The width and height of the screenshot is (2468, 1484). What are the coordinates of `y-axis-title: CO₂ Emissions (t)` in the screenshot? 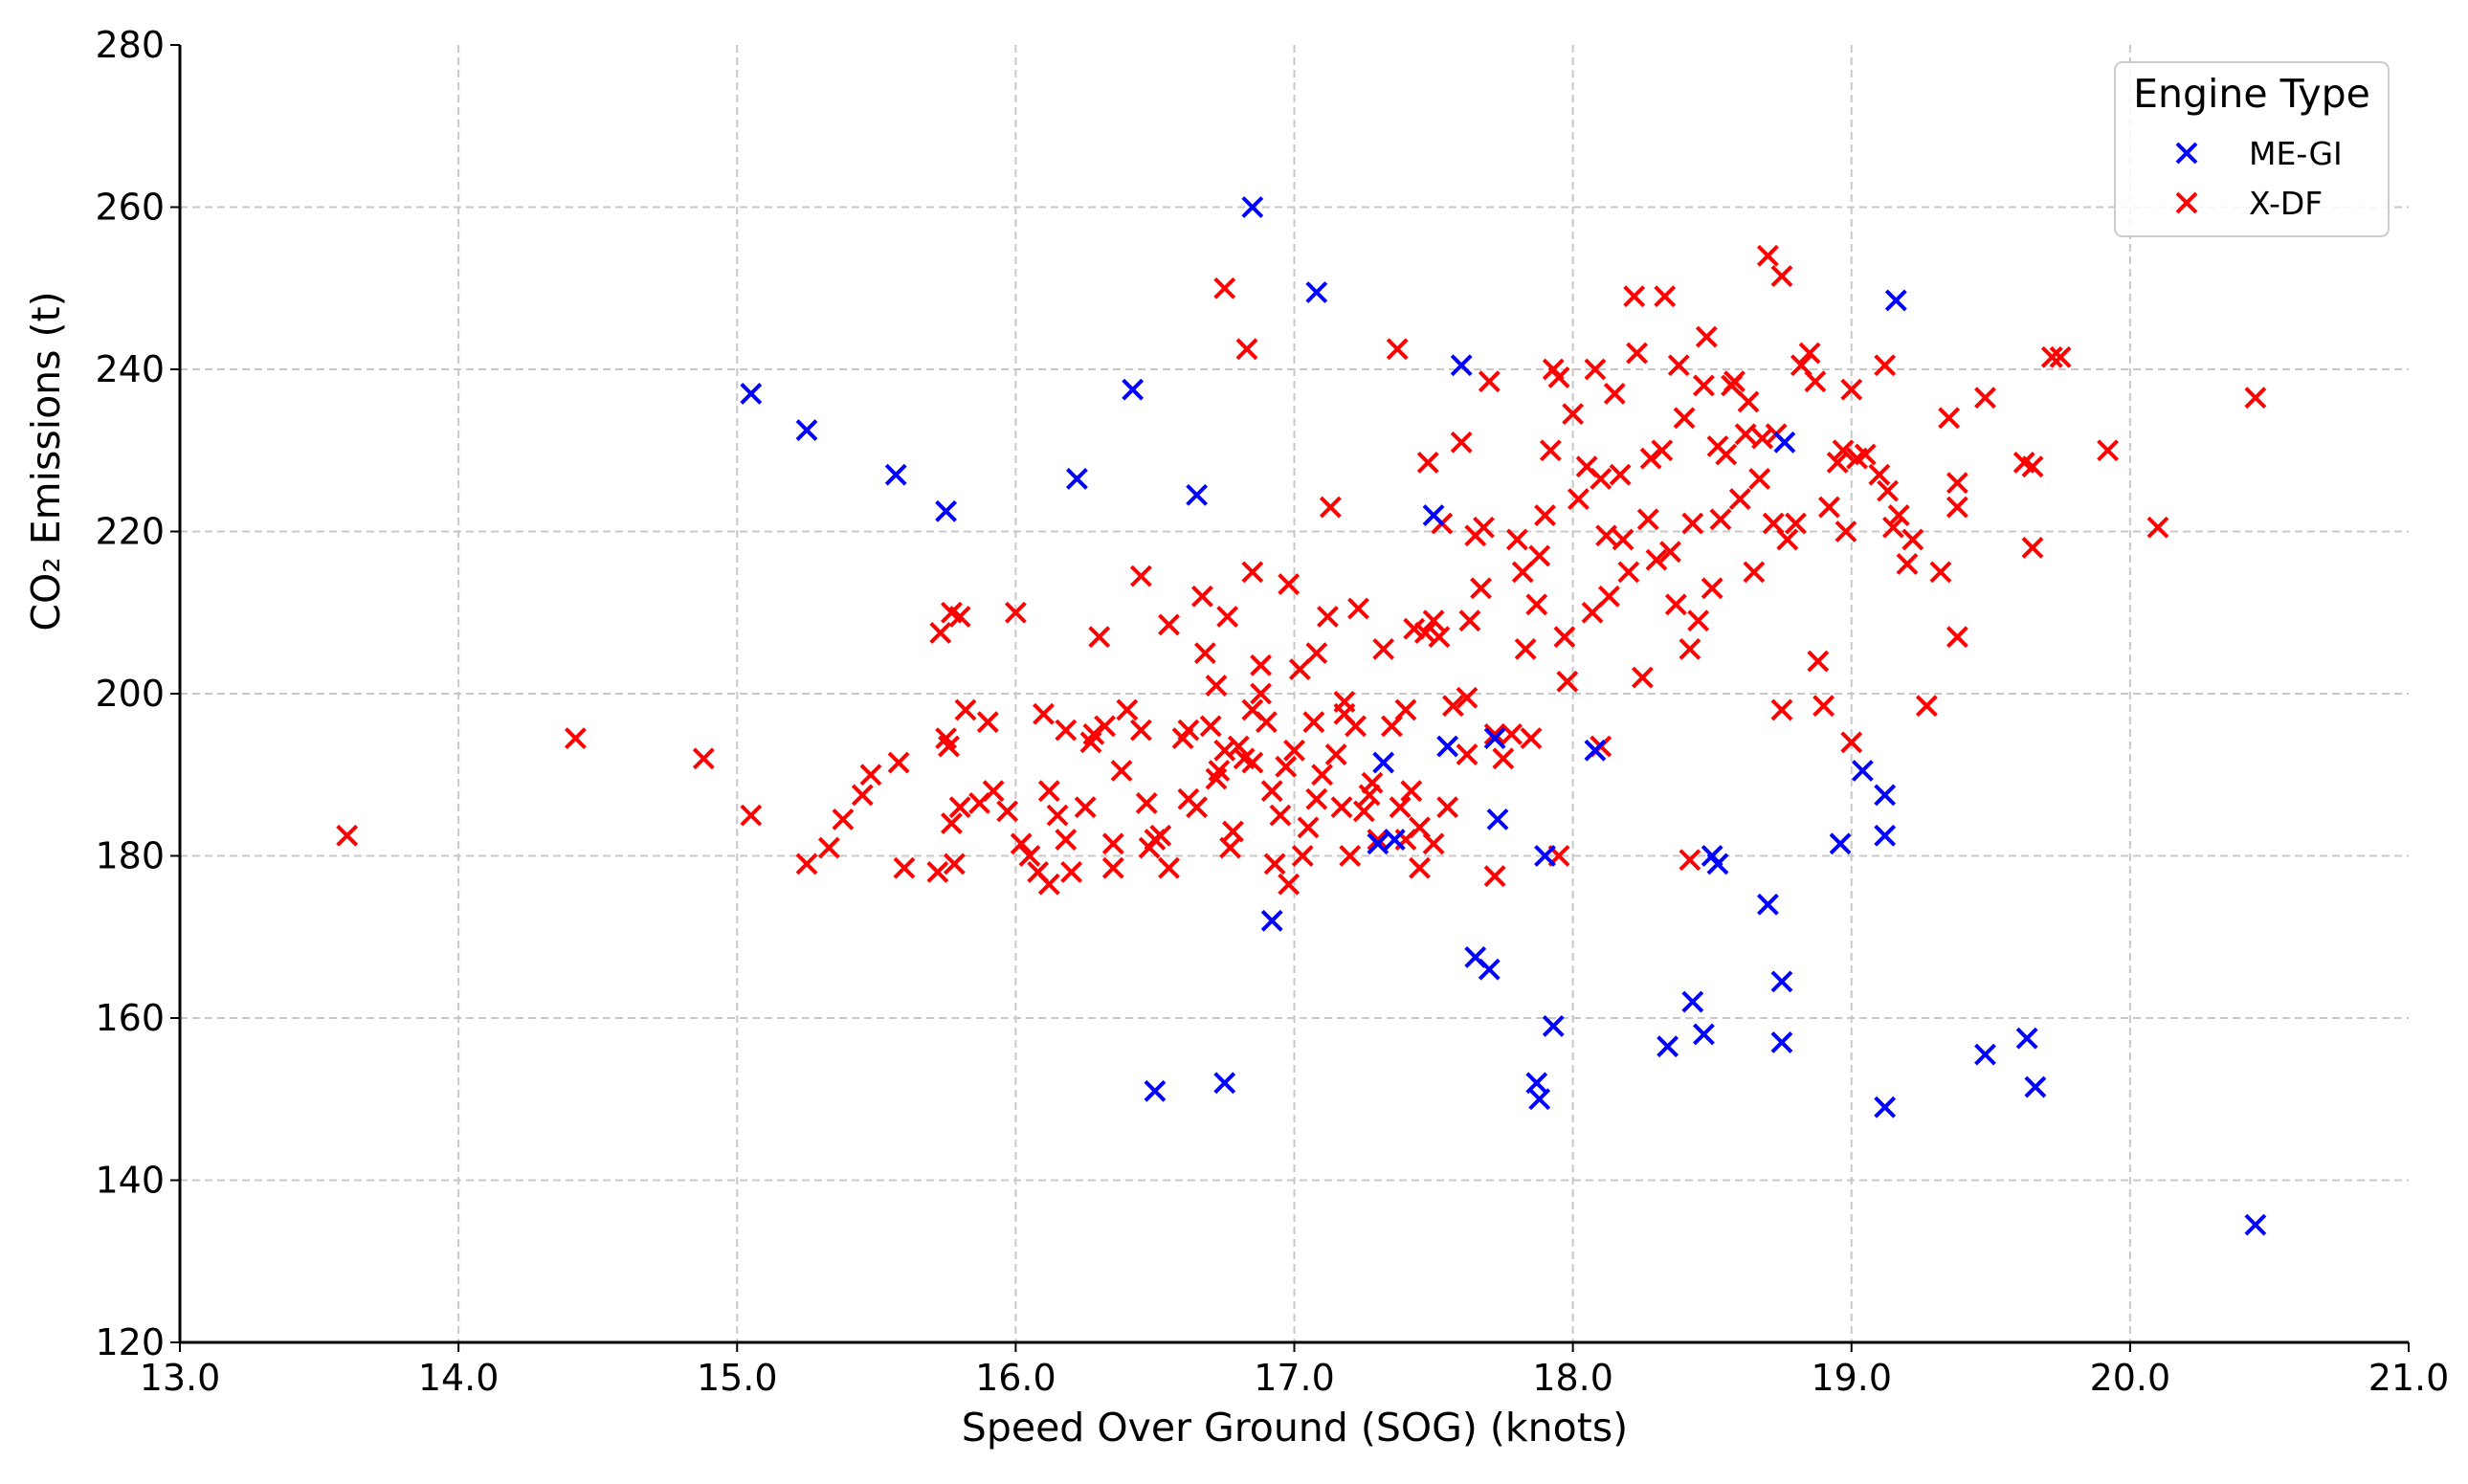 It's located at (46, 461).